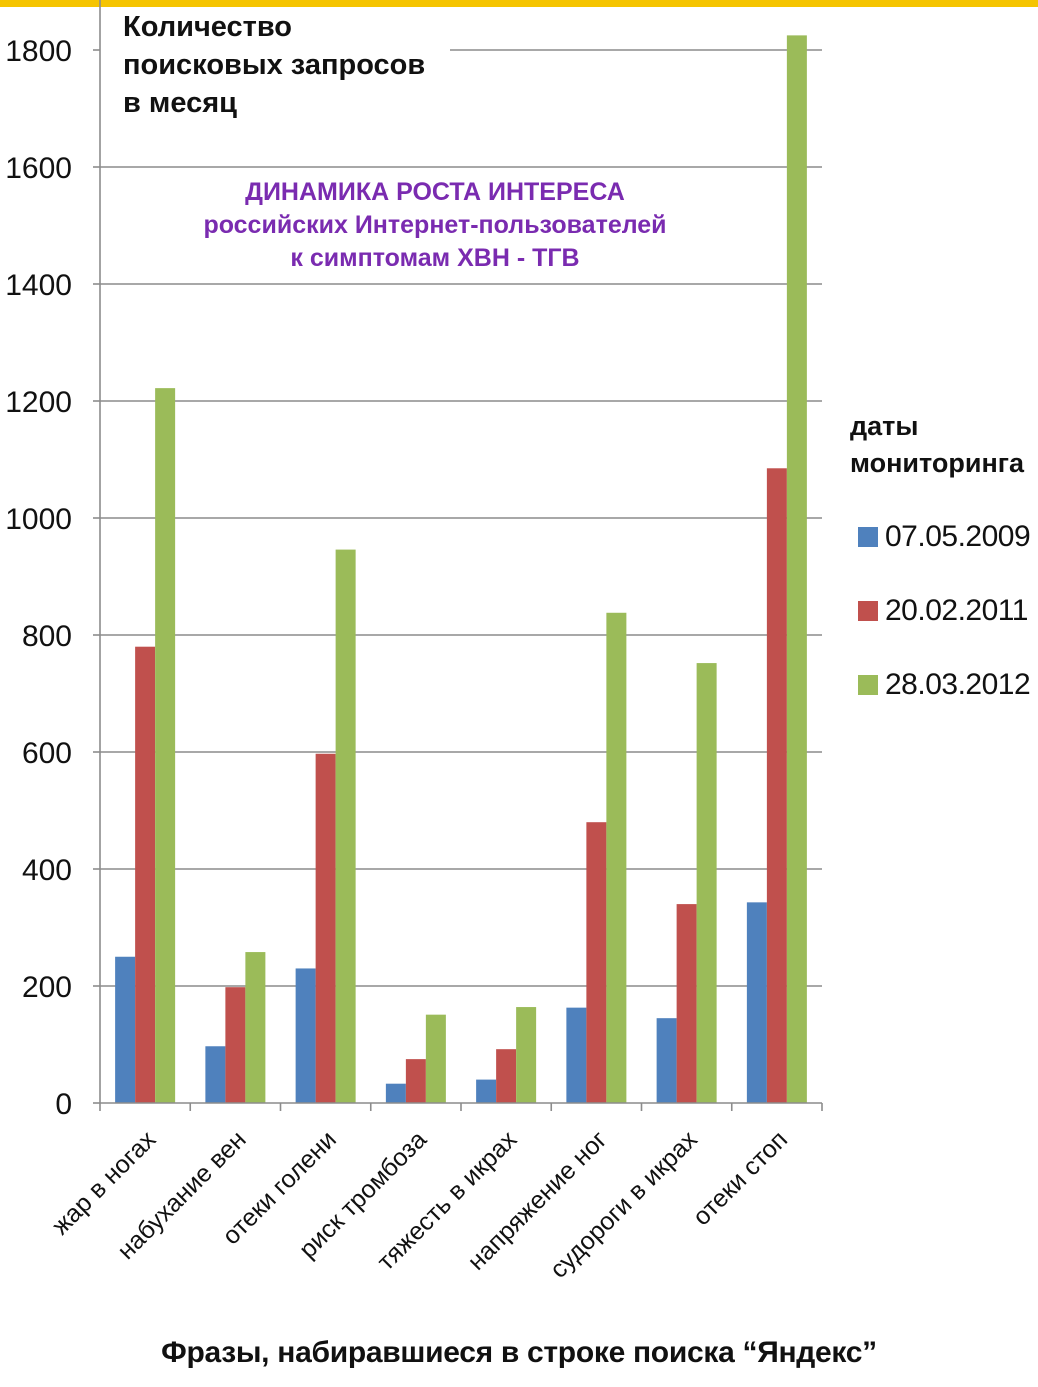  What do you see at coordinates (63, 1104) in the screenshot?
I see `y-tick-label-0: 0` at bounding box center [63, 1104].